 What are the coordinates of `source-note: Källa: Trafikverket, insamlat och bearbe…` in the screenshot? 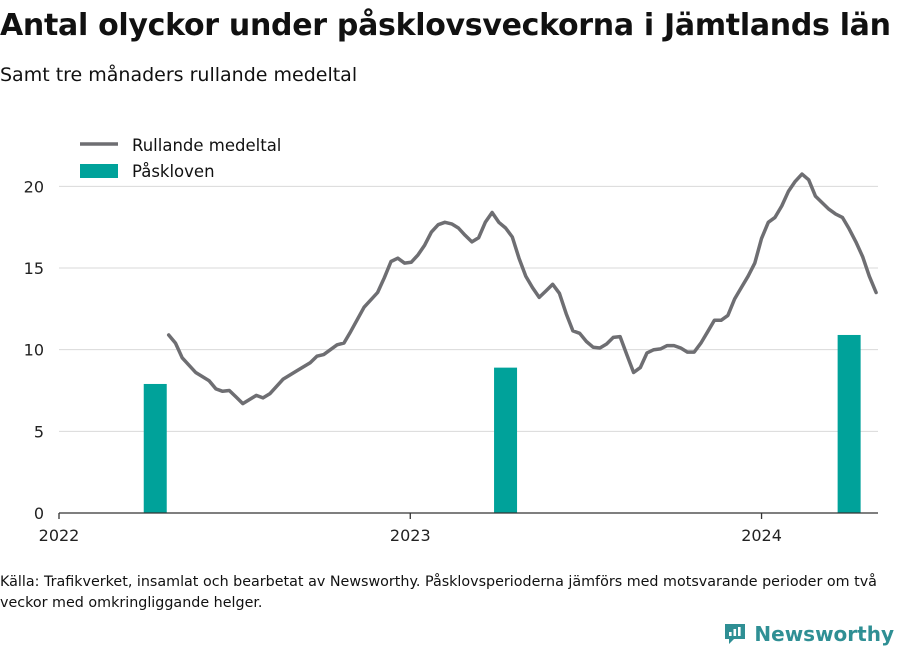 It's located at (438, 592).